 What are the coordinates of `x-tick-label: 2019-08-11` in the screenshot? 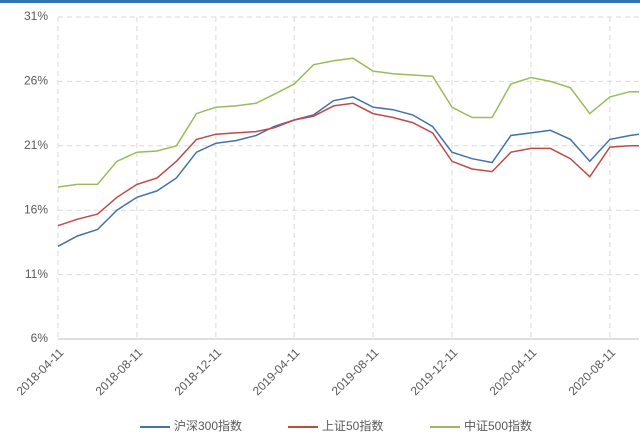 It's located at (355, 371).